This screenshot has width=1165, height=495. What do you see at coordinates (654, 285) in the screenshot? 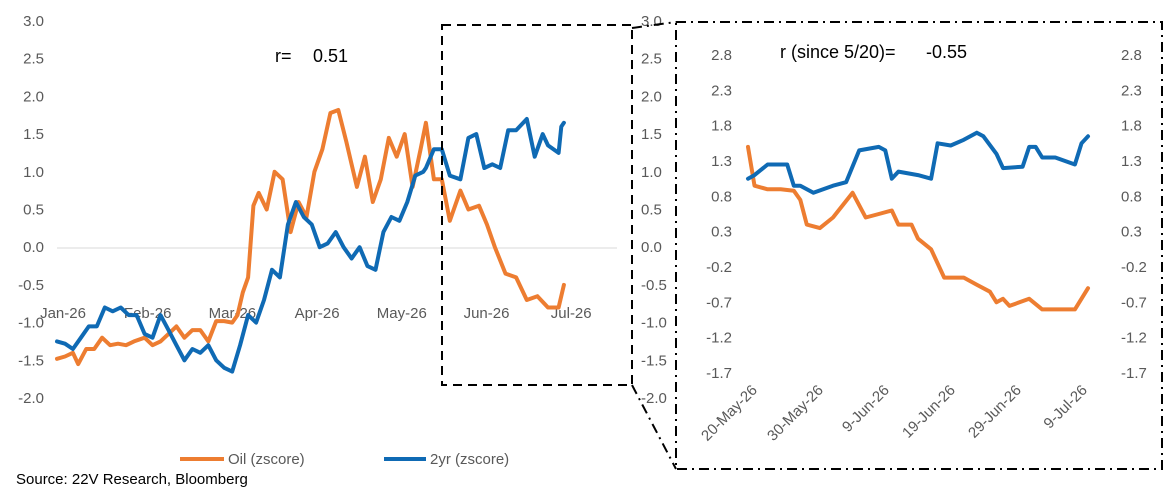
I see `y-right-tick-label: -0.5` at bounding box center [654, 285].